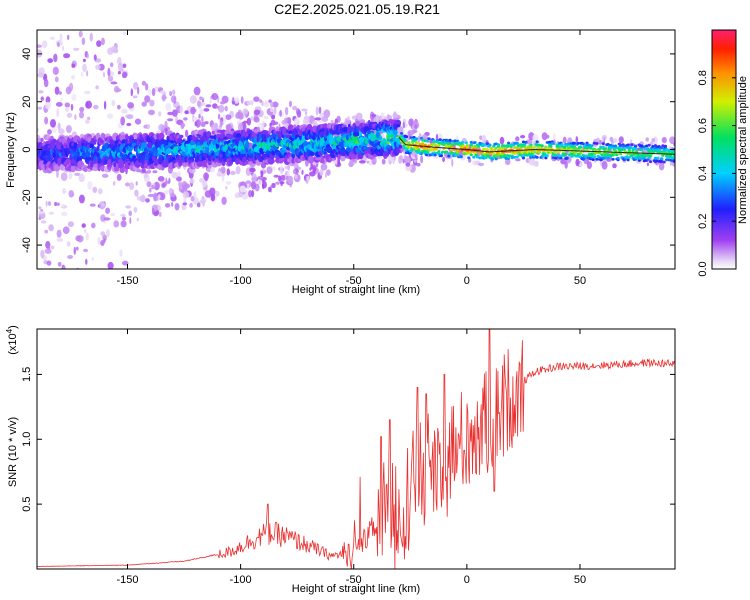  What do you see at coordinates (354, 281) in the screenshot?
I see `spectrogram-xtick-label: -50` at bounding box center [354, 281].